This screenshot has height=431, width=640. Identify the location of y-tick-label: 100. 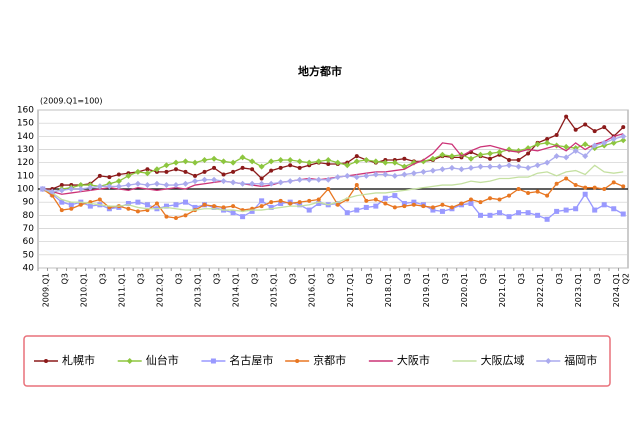
(25, 190).